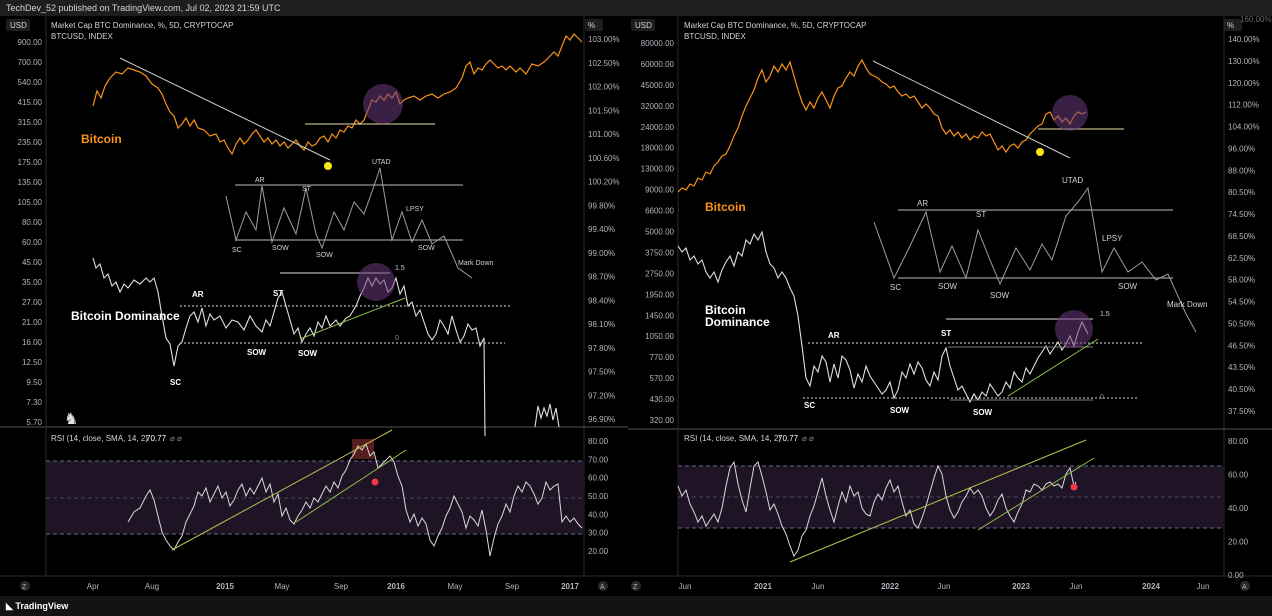  Describe the element at coordinates (396, 586) in the screenshot. I see `time-tick-5: 2016` at that location.